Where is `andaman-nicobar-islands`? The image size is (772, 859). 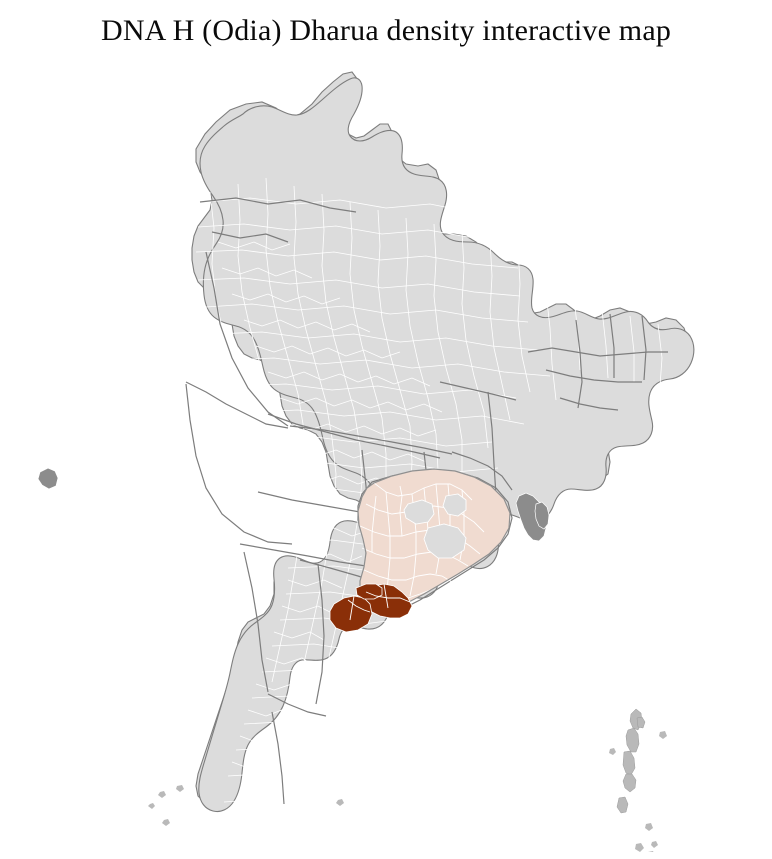 andaman-nicobar-islands is located at coordinates (638, 780).